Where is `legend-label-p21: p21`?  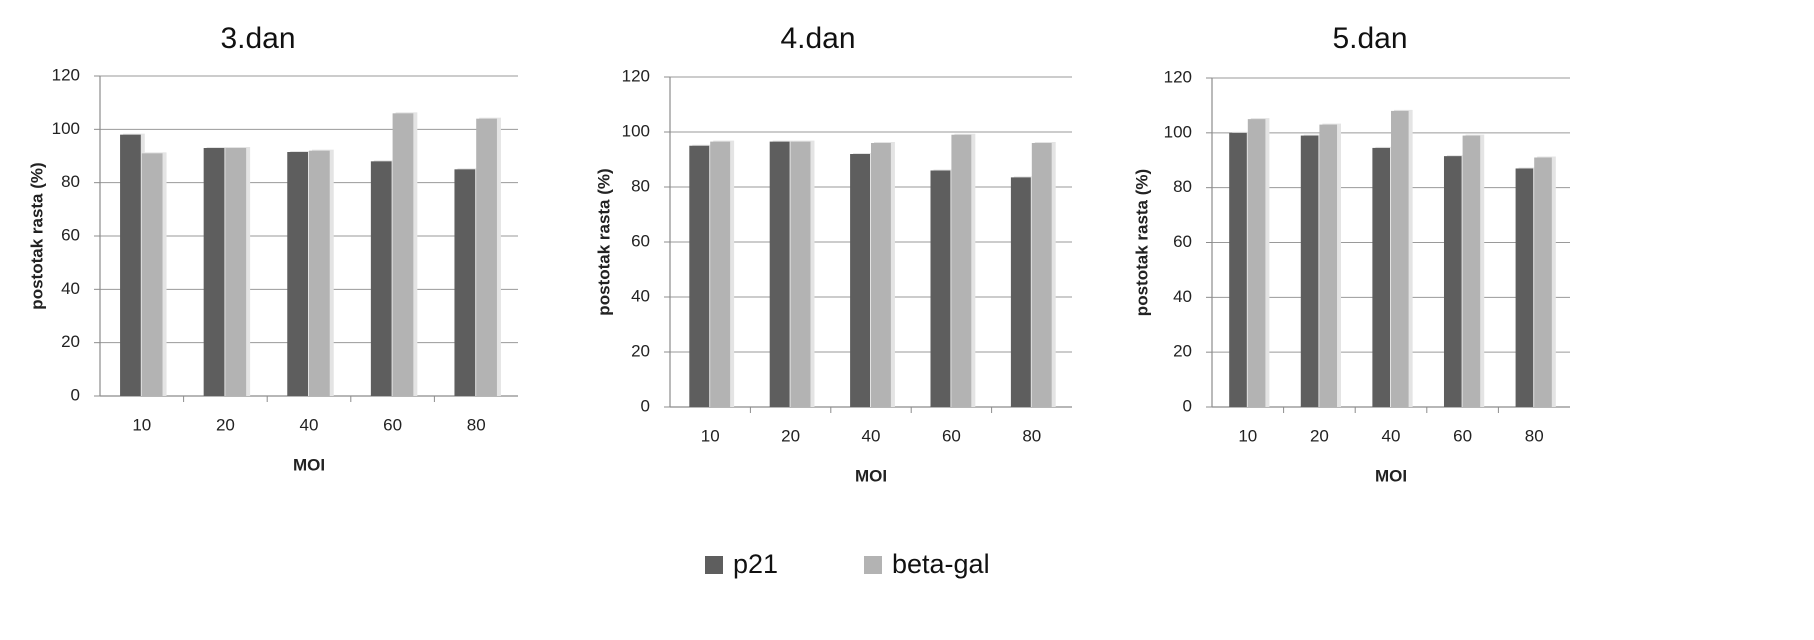
legend-label-p21: p21 is located at coordinates (755, 564).